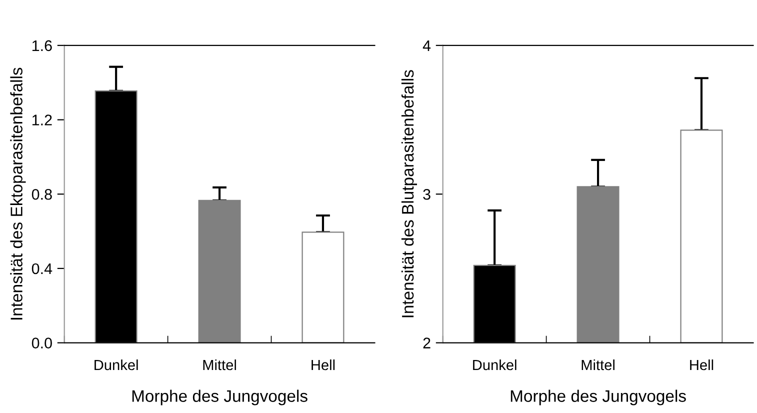 Image resolution: width=757 pixels, height=413 pixels. Describe the element at coordinates (42, 46) in the screenshot. I see `y-tick-label: 1.6` at that location.